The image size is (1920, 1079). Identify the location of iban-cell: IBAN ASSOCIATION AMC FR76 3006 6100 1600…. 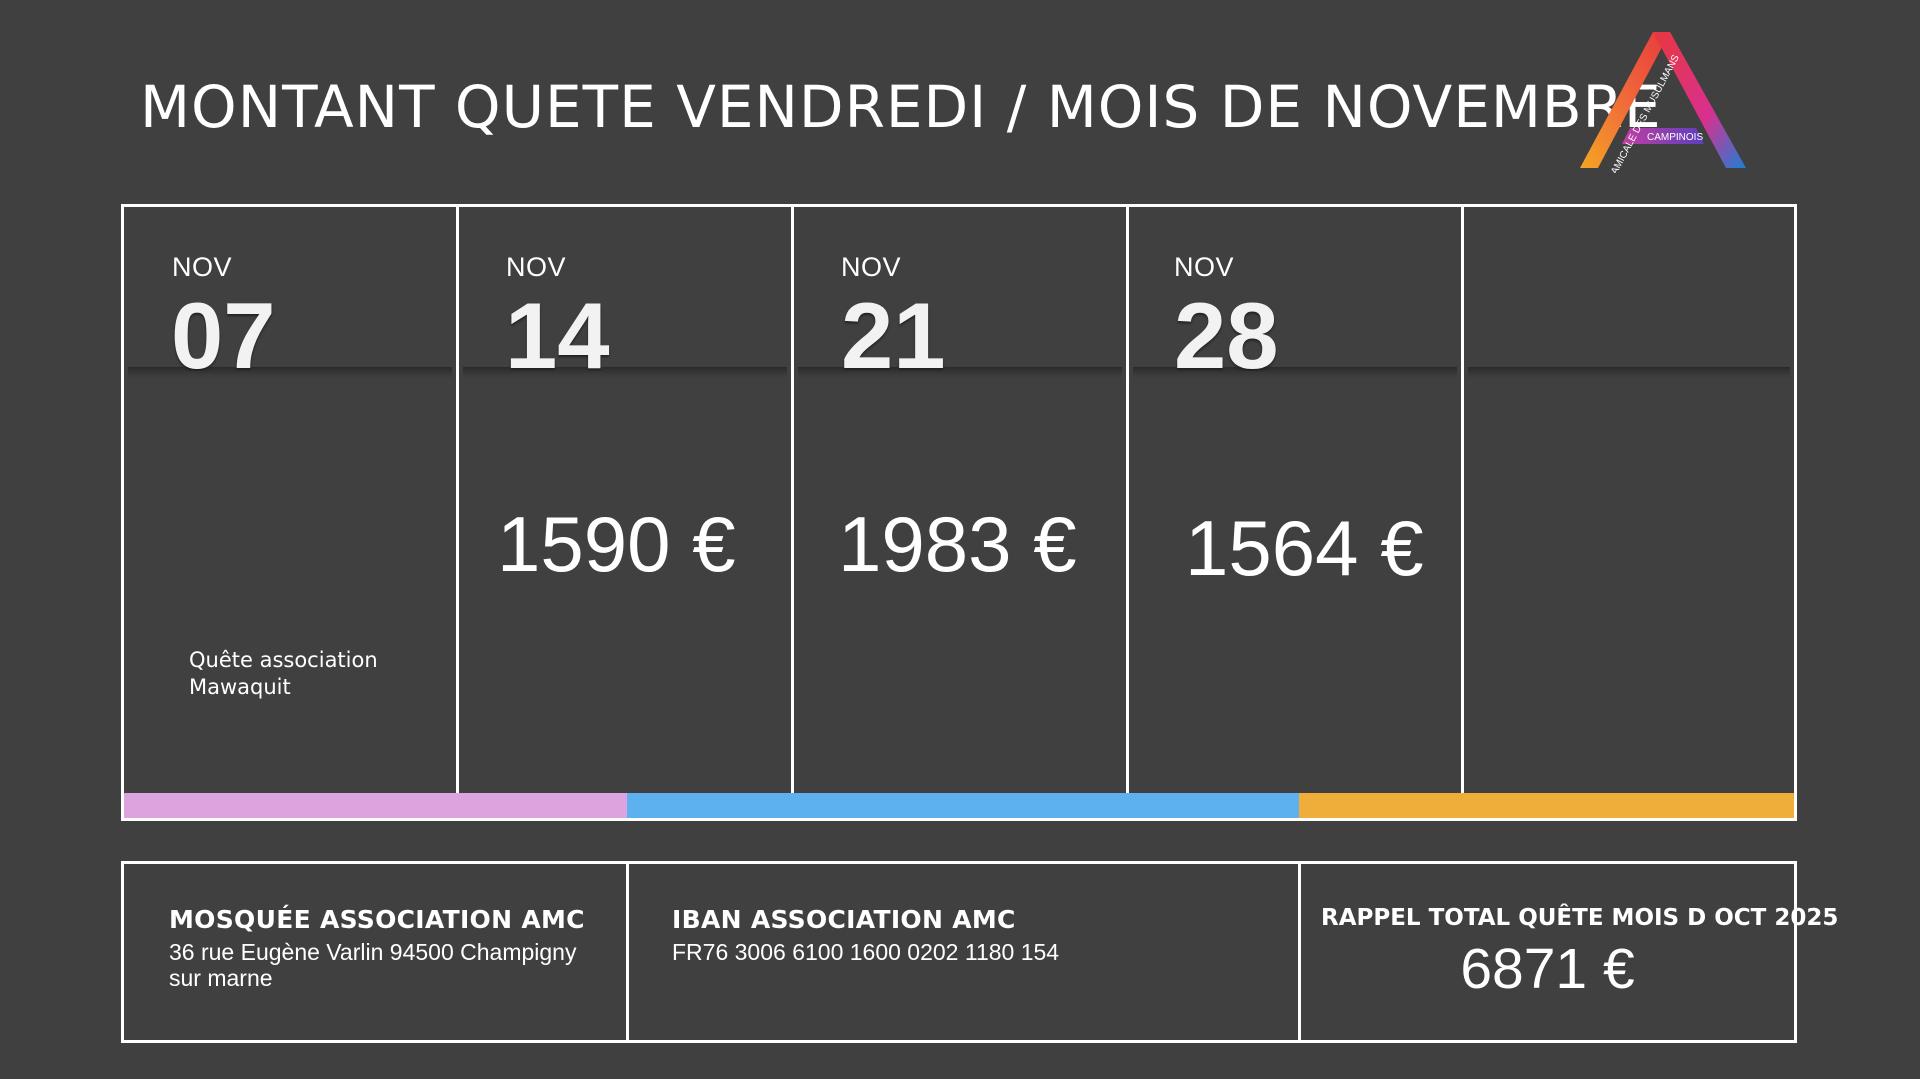
(965, 952).